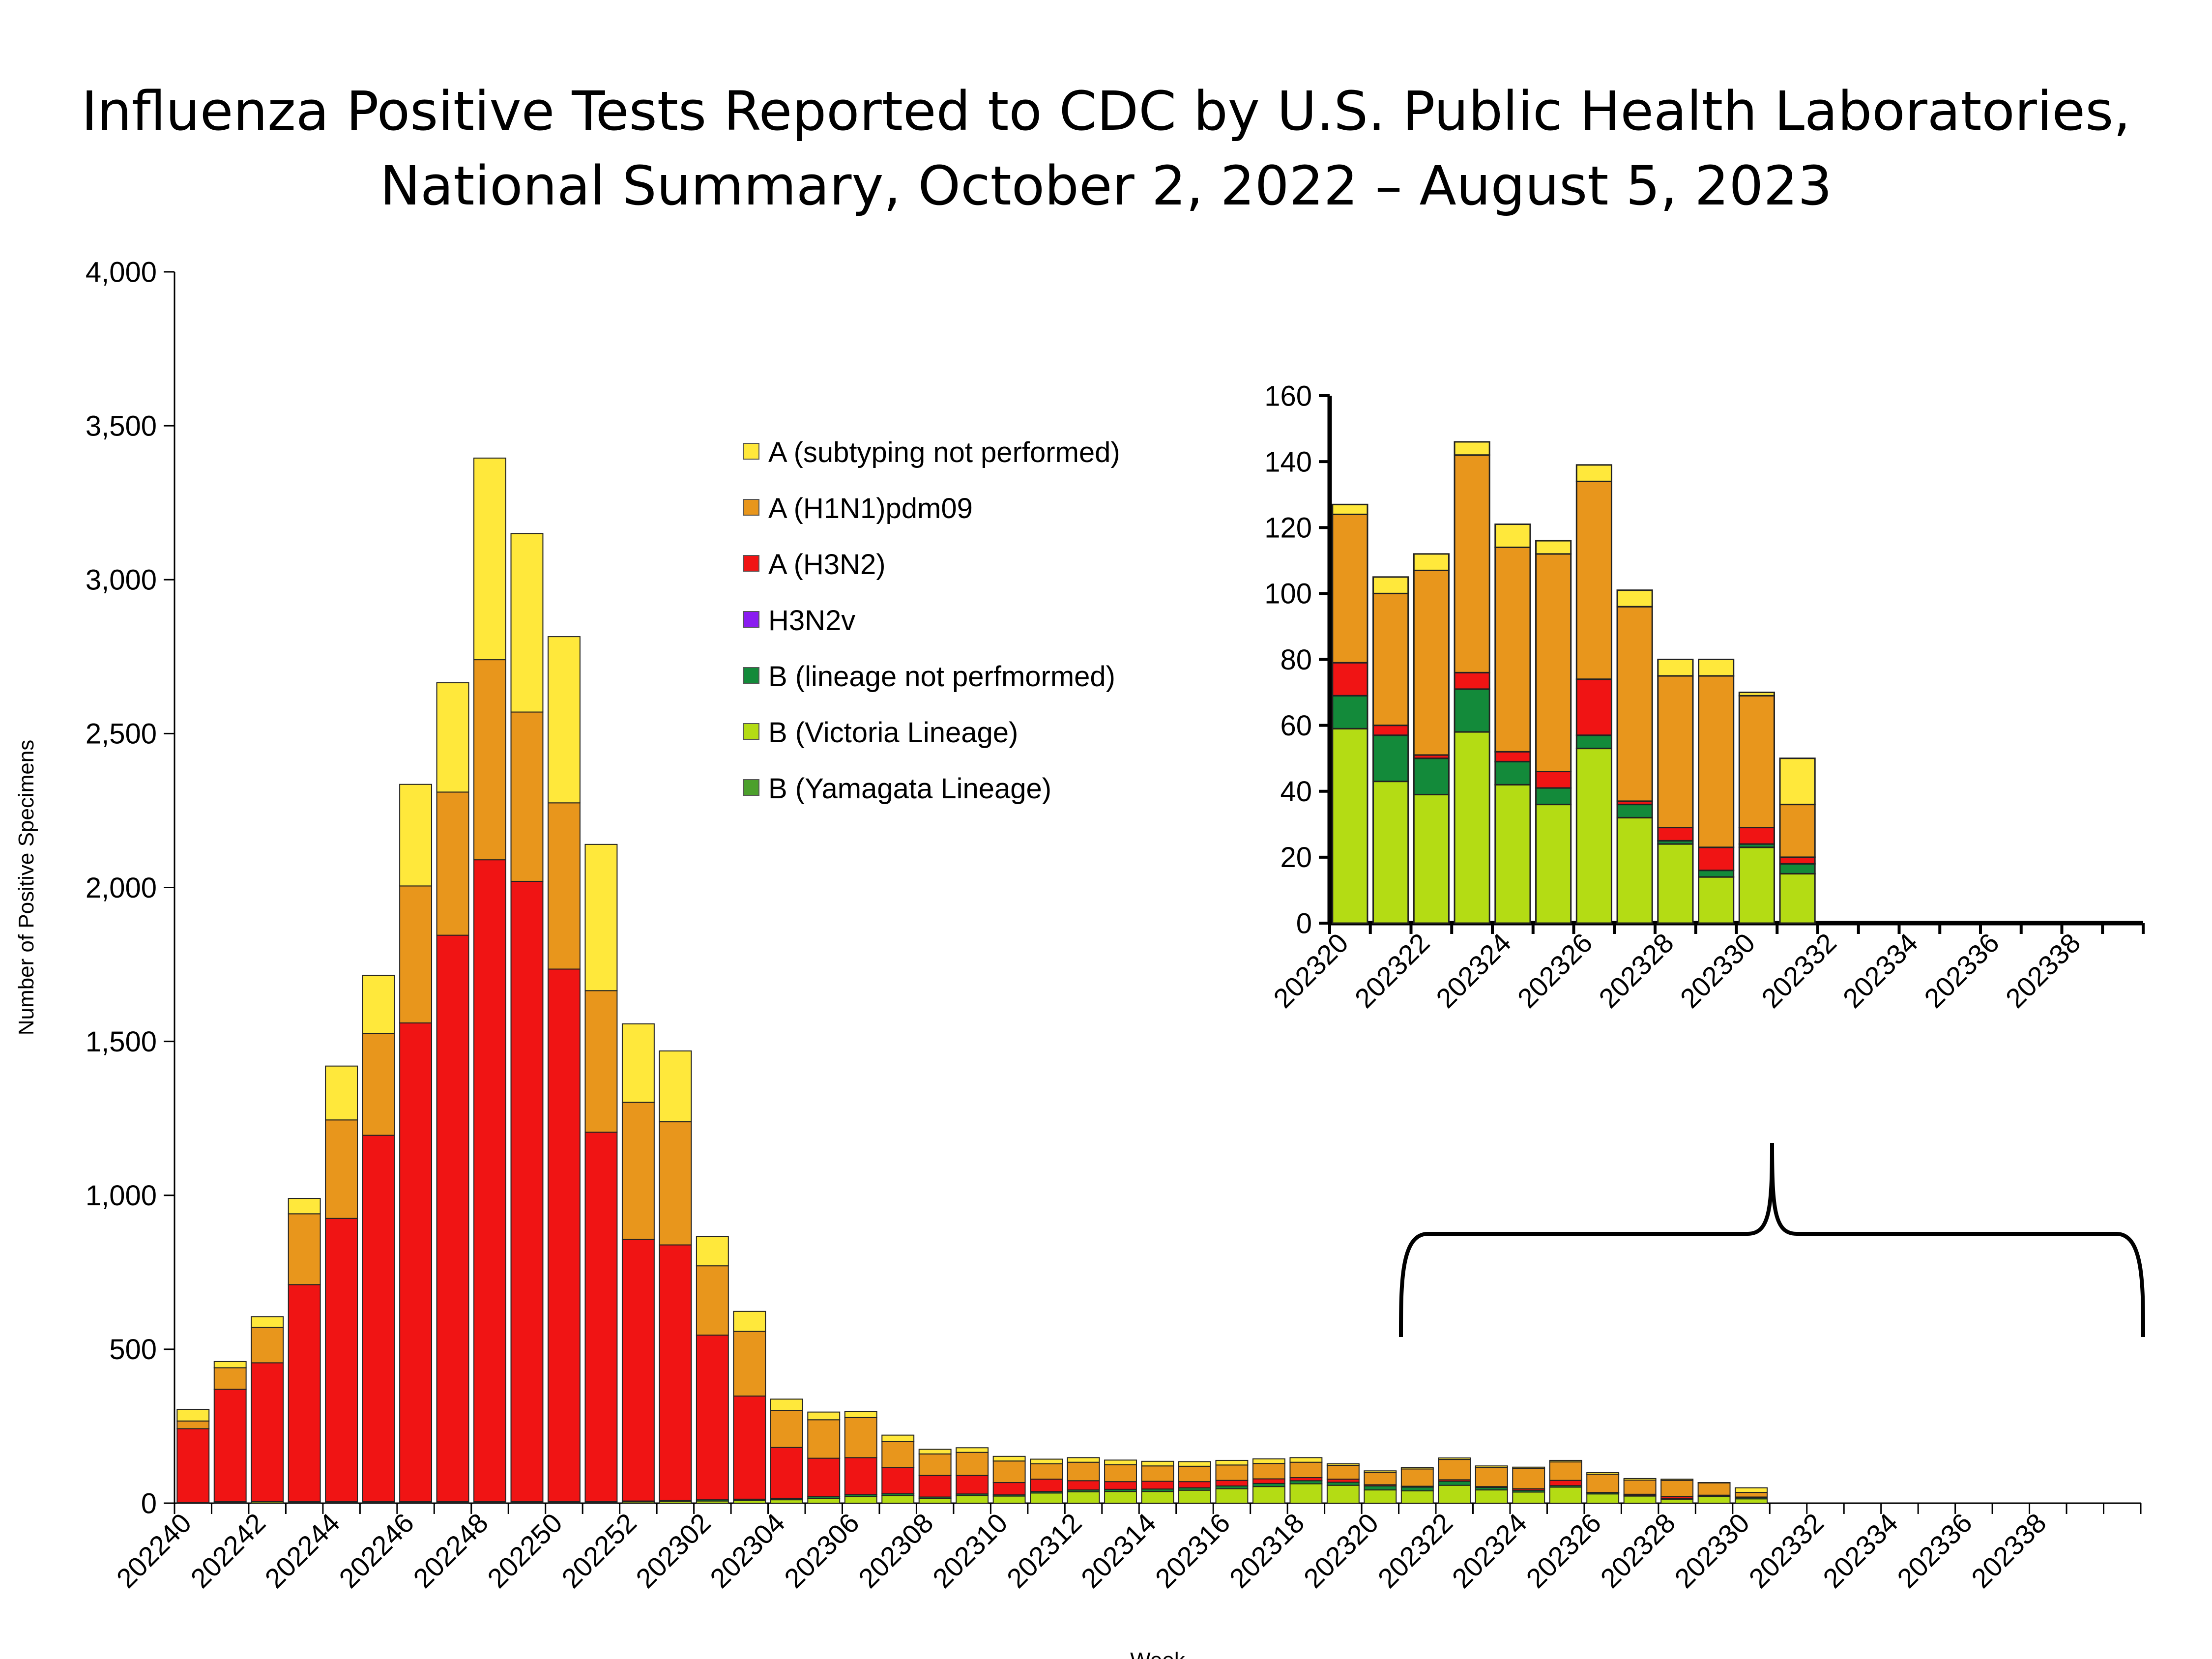 The height and width of the screenshot is (1659, 2212). Describe the element at coordinates (1119, 1550) in the screenshot. I see `main-x-tick-label: 202314` at that location.